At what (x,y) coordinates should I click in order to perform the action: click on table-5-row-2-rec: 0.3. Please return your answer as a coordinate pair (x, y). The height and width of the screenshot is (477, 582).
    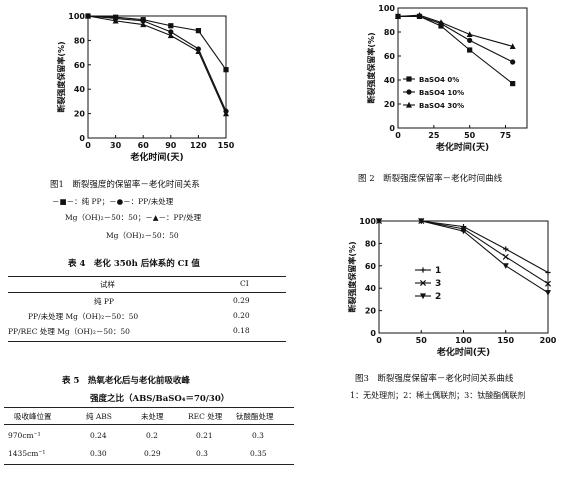
    Looking at the image, I should click on (202, 453).